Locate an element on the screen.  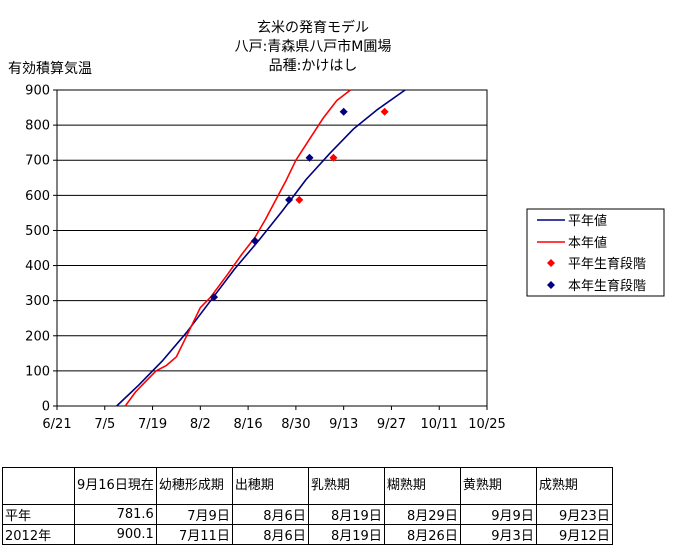
x-tick-label: 9/27 is located at coordinates (391, 424).